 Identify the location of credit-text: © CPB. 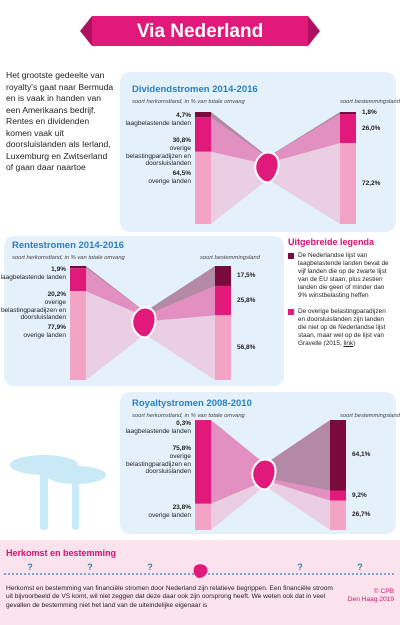
(383, 591).